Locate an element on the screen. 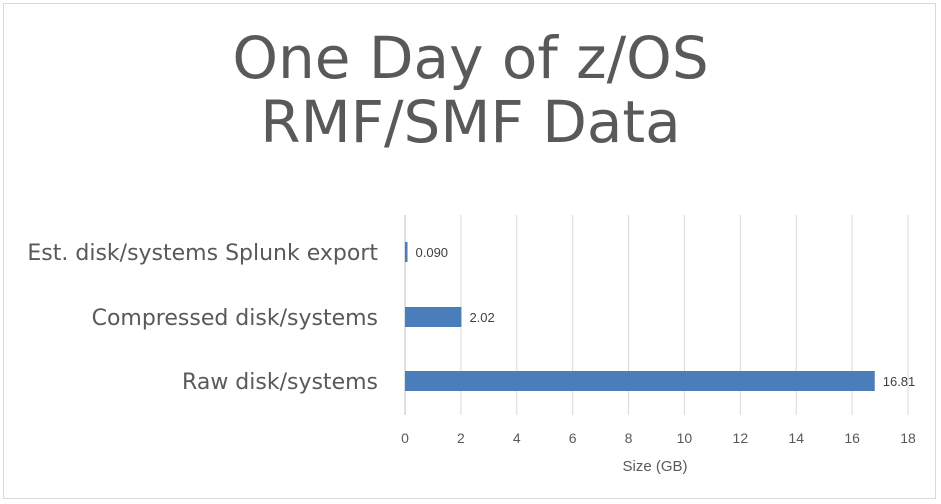  chart-title-line-2: RMF/SMF Data is located at coordinates (470, 122).